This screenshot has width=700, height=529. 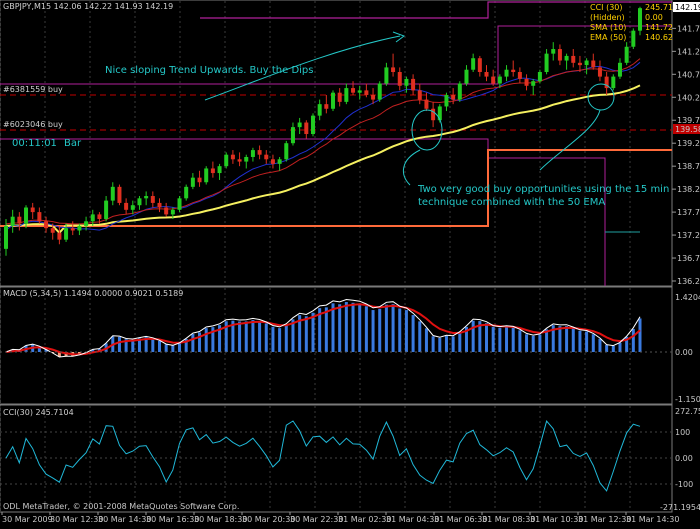 I want to click on order-label-1: #6381559 buy, so click(x=33, y=89).